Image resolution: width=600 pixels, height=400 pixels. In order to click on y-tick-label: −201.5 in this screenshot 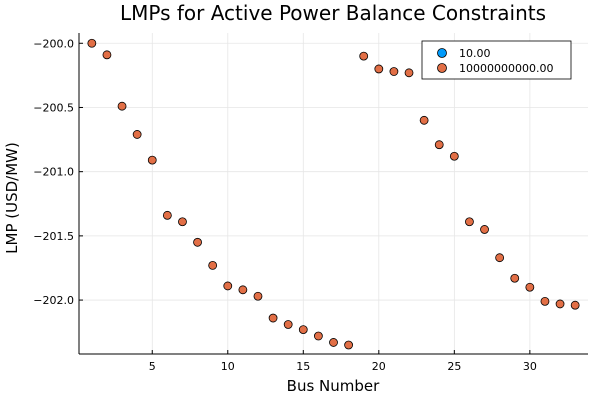, I will do `click(53, 236)`.